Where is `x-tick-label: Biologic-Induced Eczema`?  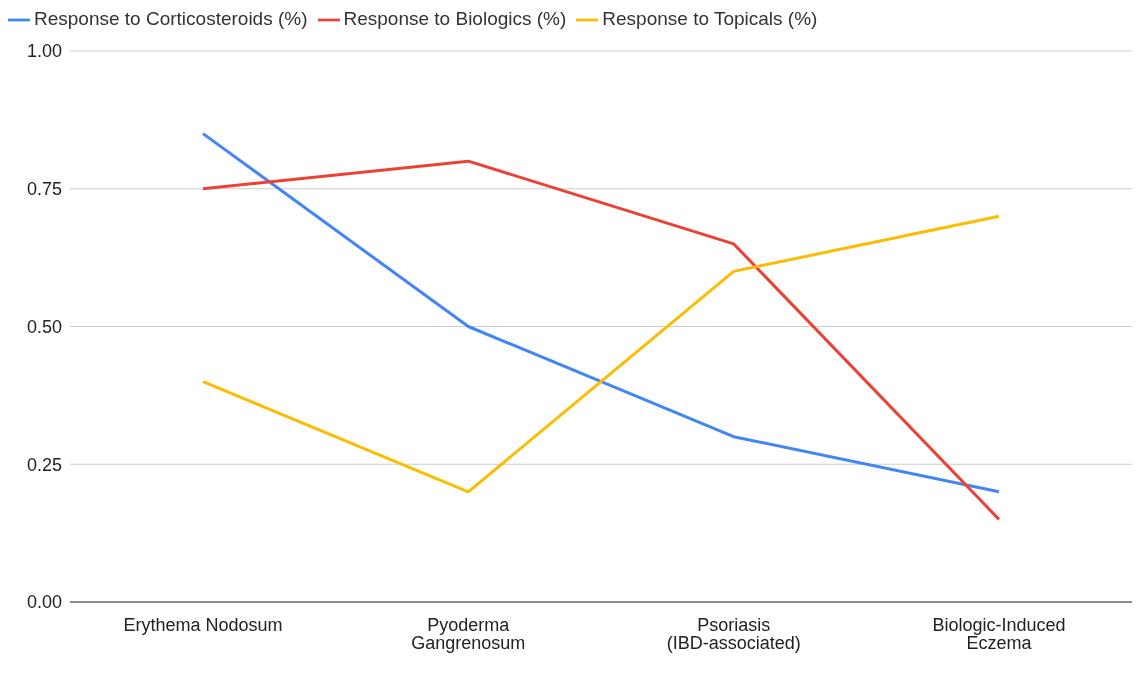 x-tick-label: Biologic-Induced Eczema is located at coordinates (999, 633).